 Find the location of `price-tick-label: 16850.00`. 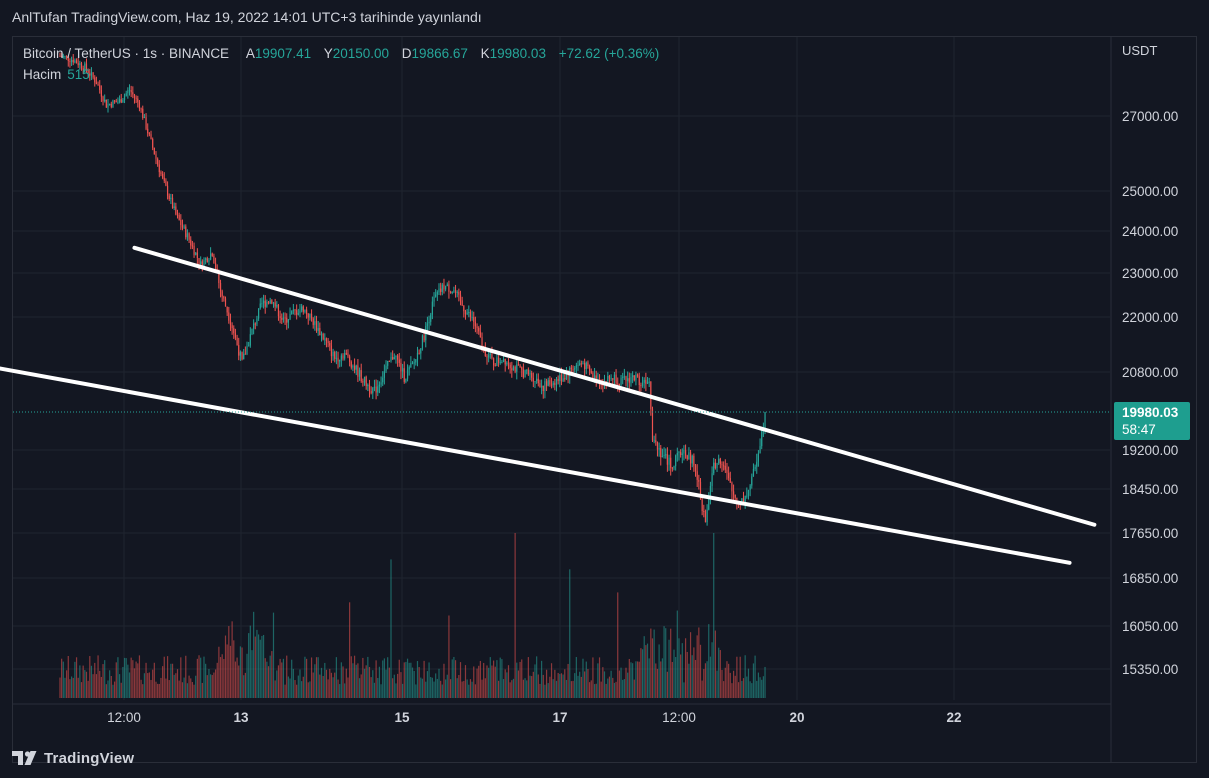

price-tick-label: 16850.00 is located at coordinates (1150, 578).